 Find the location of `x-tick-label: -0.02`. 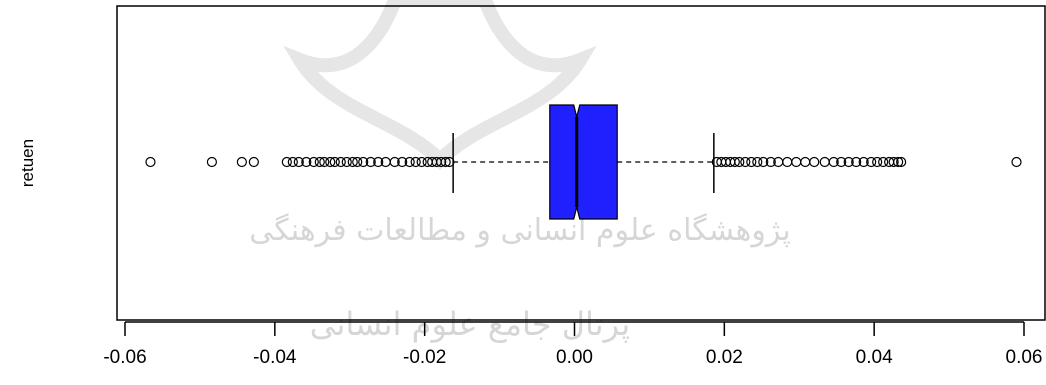

x-tick-label: -0.02 is located at coordinates (424, 357).